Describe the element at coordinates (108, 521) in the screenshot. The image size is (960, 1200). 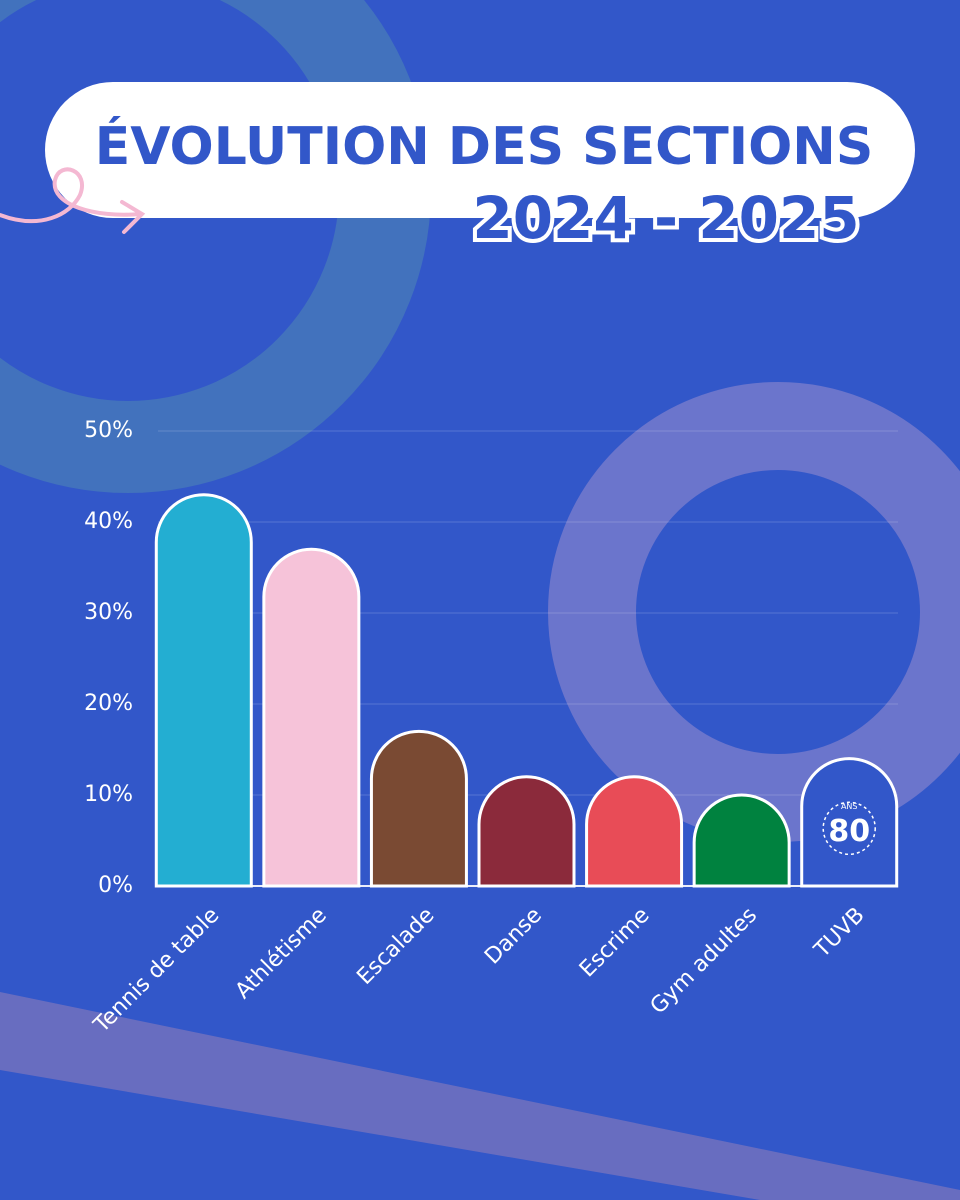
I see `y-tick-label: 40%` at that location.